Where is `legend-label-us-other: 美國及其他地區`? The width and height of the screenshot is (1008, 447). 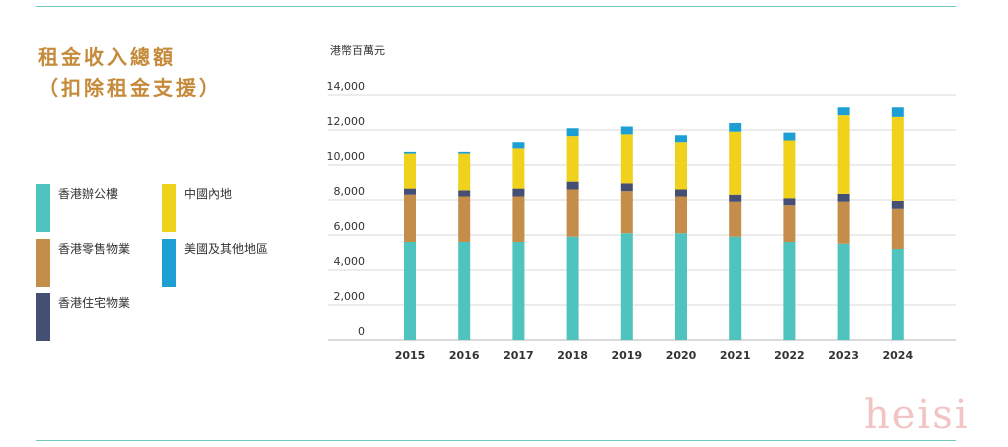 legend-label-us-other: 美國及其他地區 is located at coordinates (226, 249).